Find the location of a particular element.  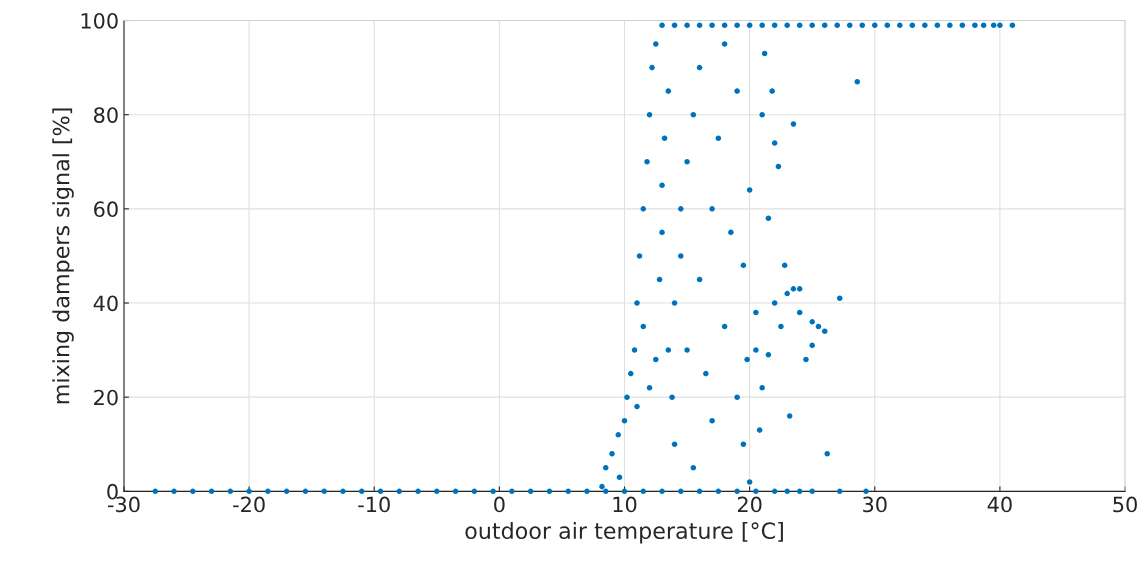

x-tick-label: 0 is located at coordinates (499, 504).